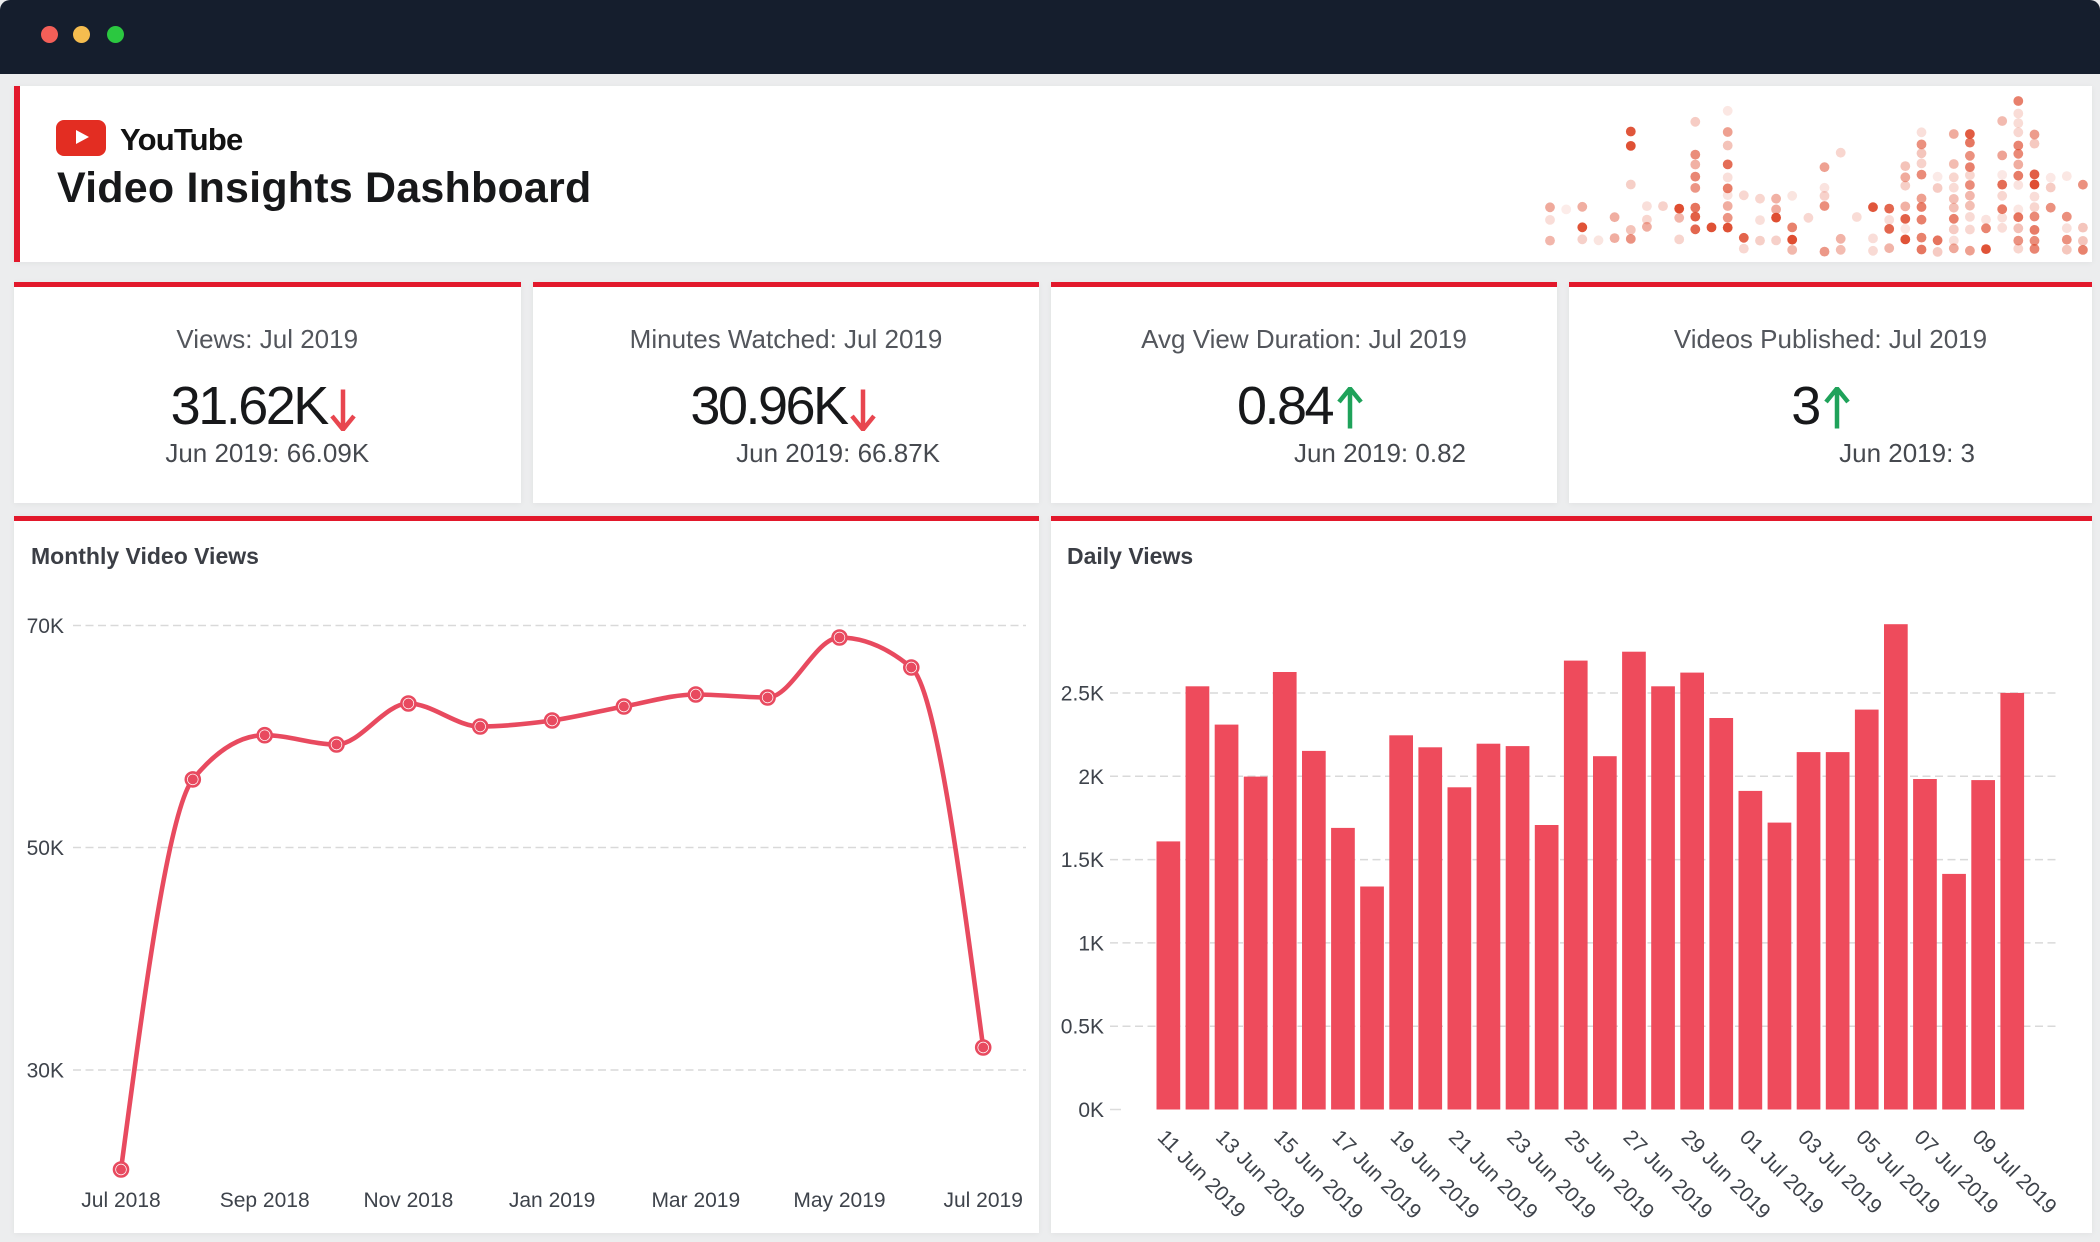 The height and width of the screenshot is (1242, 2100). I want to click on svg-text: 30K, so click(45, 1070).